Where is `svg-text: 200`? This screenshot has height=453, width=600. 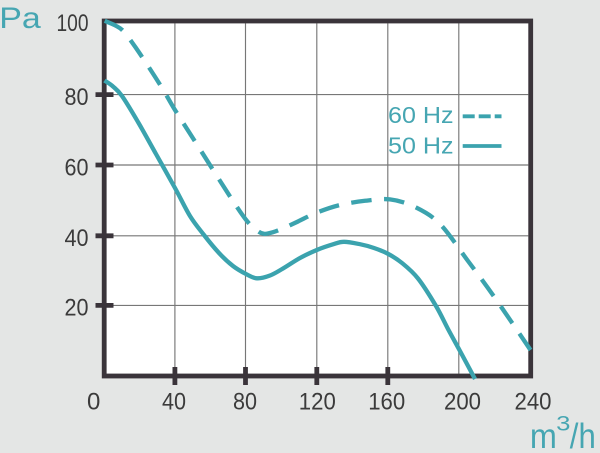 svg-text: 200 is located at coordinates (462, 401).